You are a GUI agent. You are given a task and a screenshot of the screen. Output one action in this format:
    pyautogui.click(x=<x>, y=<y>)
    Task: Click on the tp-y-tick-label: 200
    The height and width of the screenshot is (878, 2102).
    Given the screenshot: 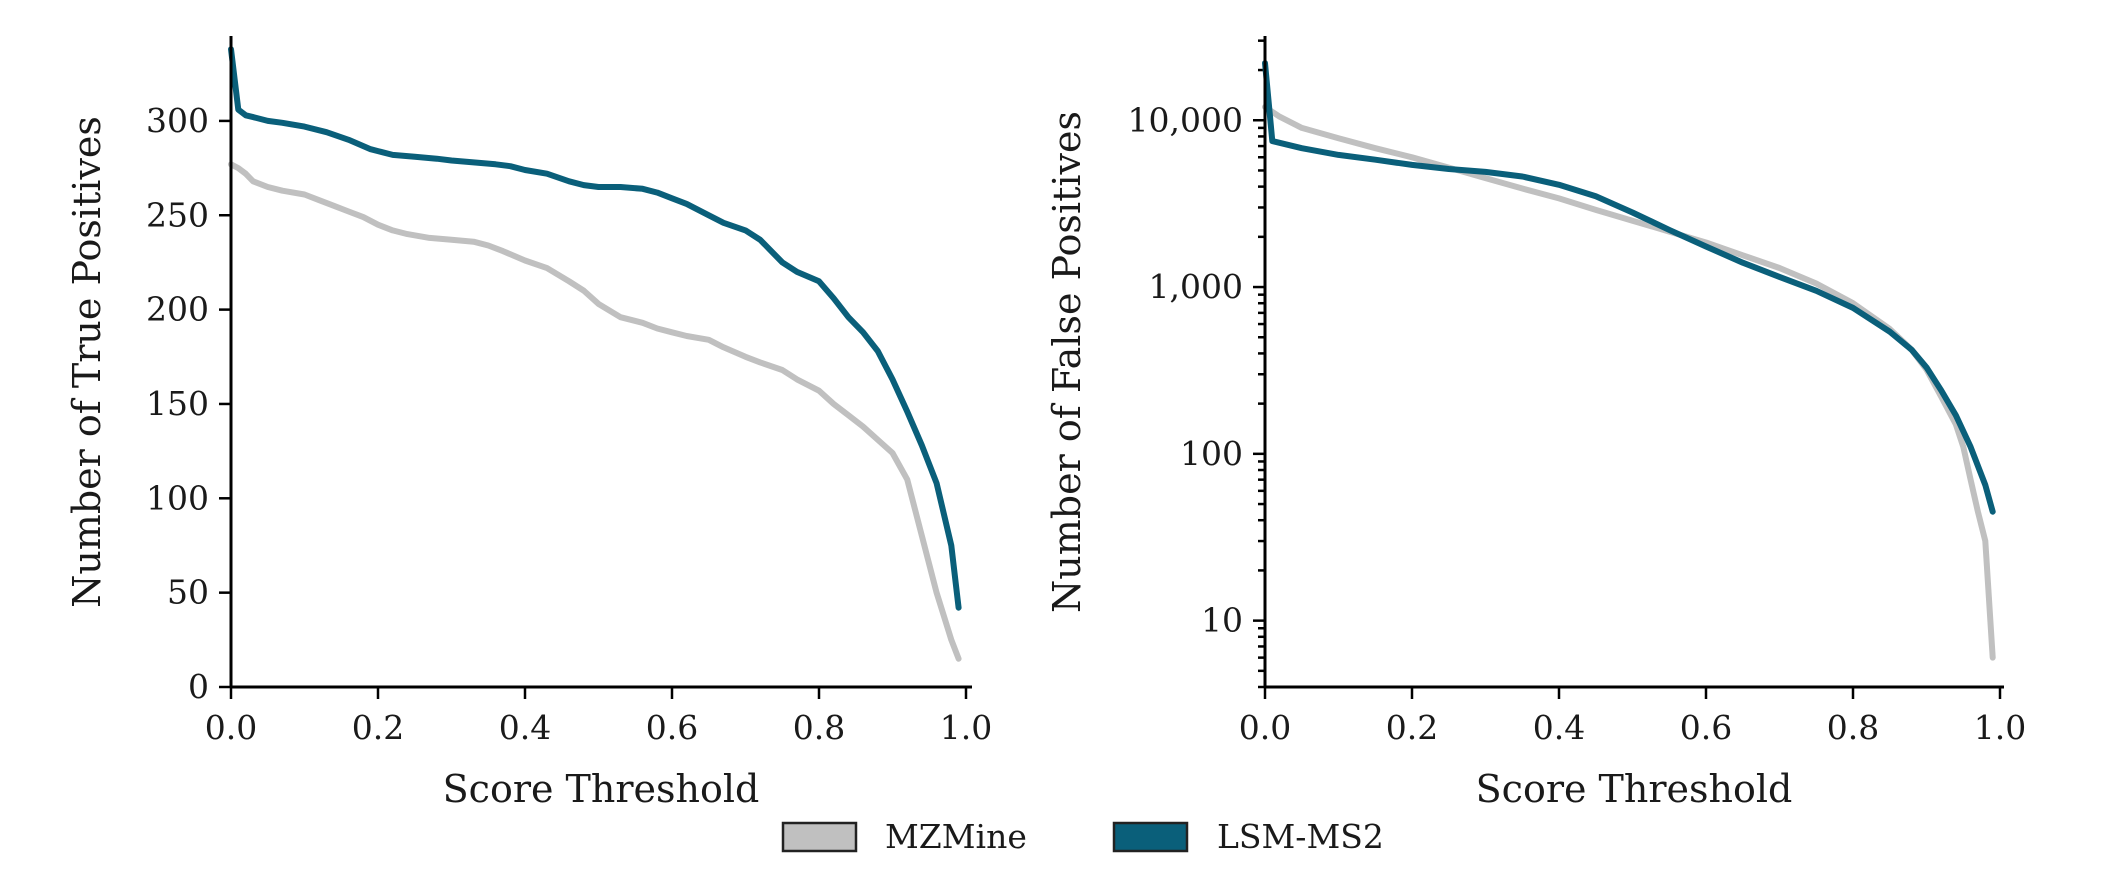 What is the action you would take?
    pyautogui.click(x=177, y=309)
    